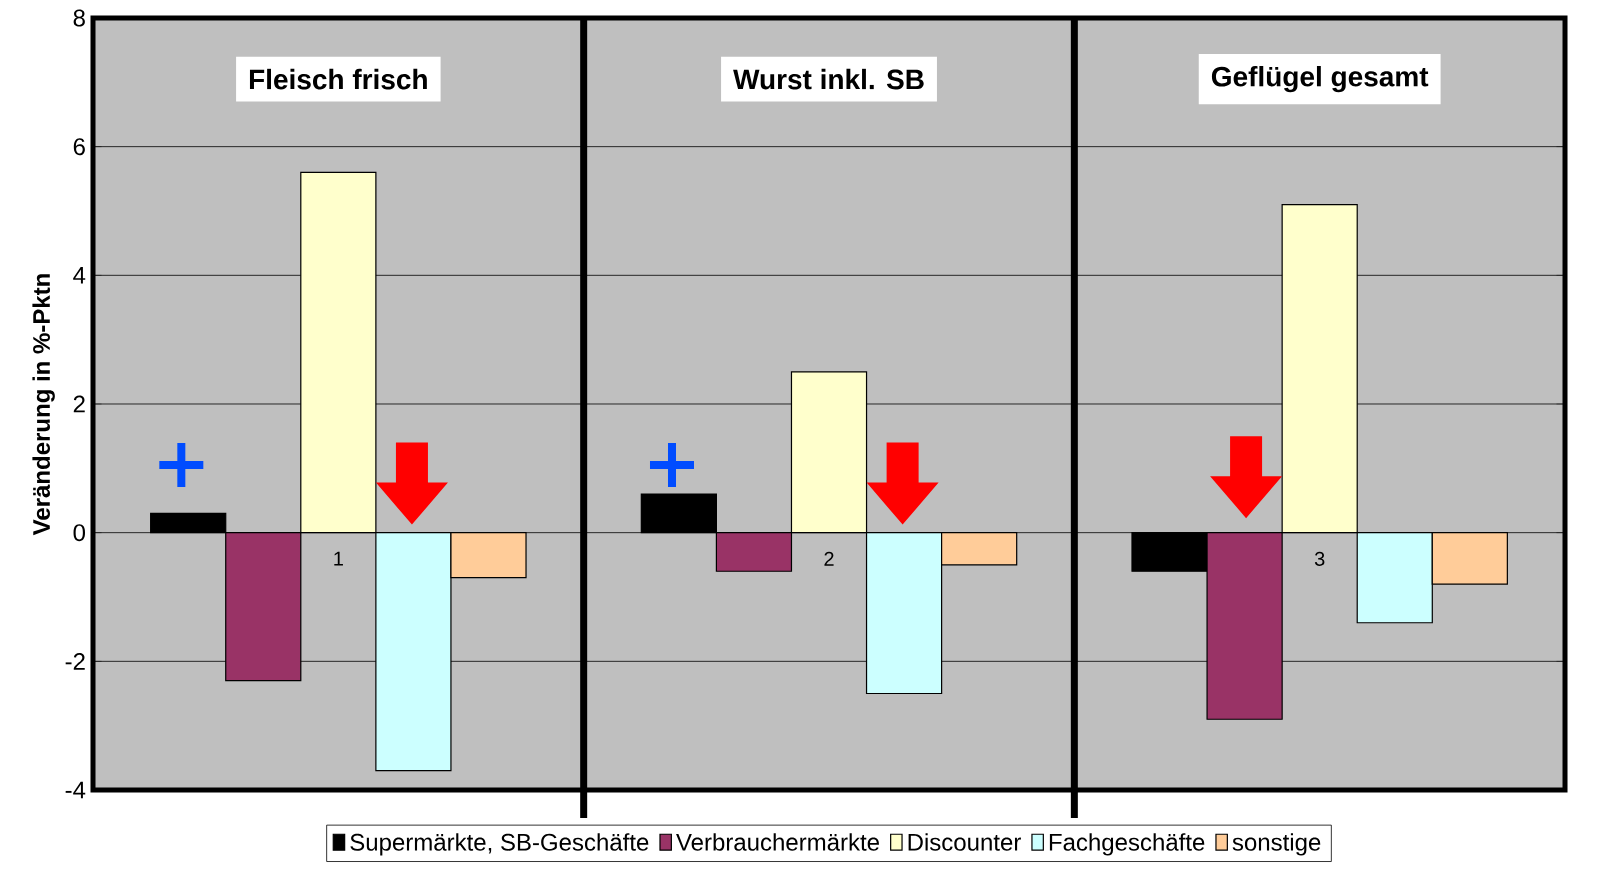 The image size is (1615, 889). Describe the element at coordinates (79, 404) in the screenshot. I see `y-tick-label: 2` at that location.